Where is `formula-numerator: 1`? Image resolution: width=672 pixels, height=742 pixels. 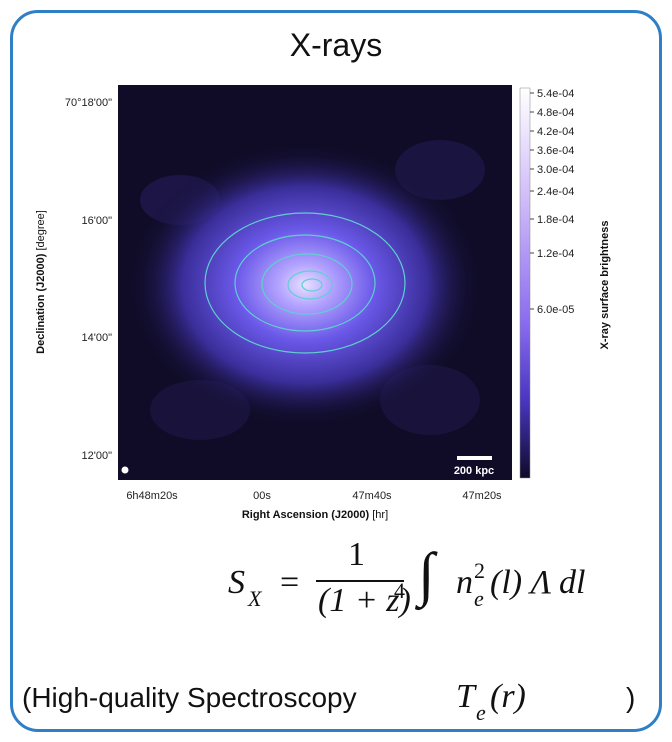 formula-numerator: 1 is located at coordinates (356, 554).